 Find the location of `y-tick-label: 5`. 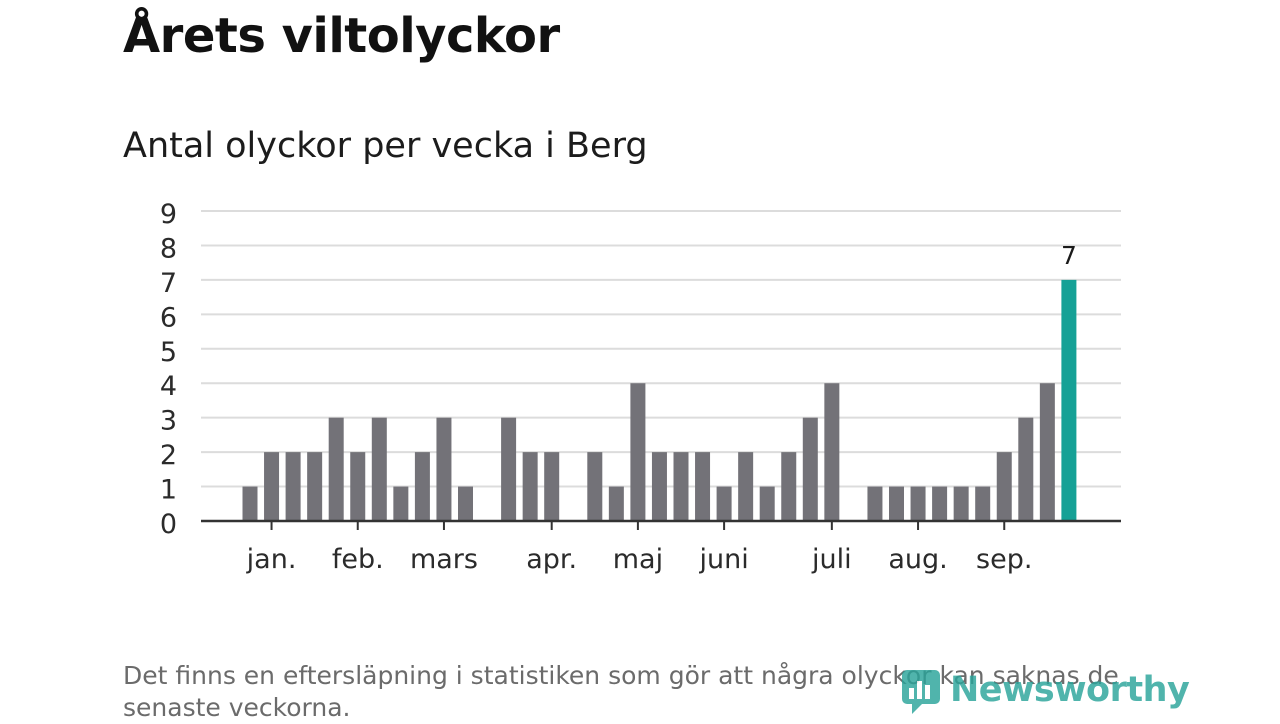

y-tick-label: 5 is located at coordinates (168, 352).